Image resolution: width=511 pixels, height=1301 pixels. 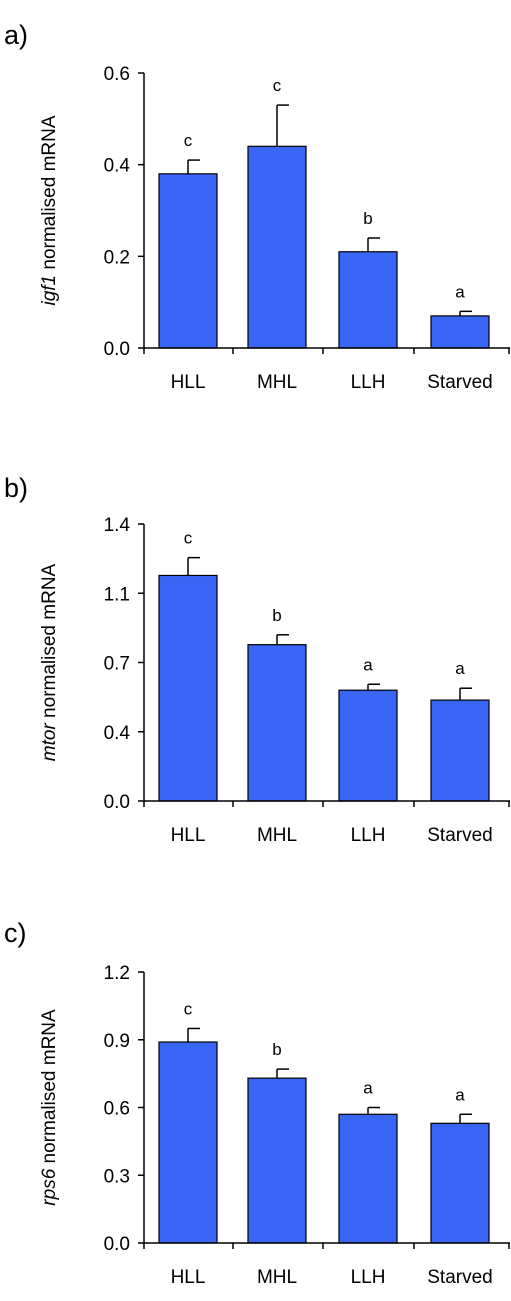 What do you see at coordinates (117, 525) in the screenshot?
I see `y-tick-label: 1.4` at bounding box center [117, 525].